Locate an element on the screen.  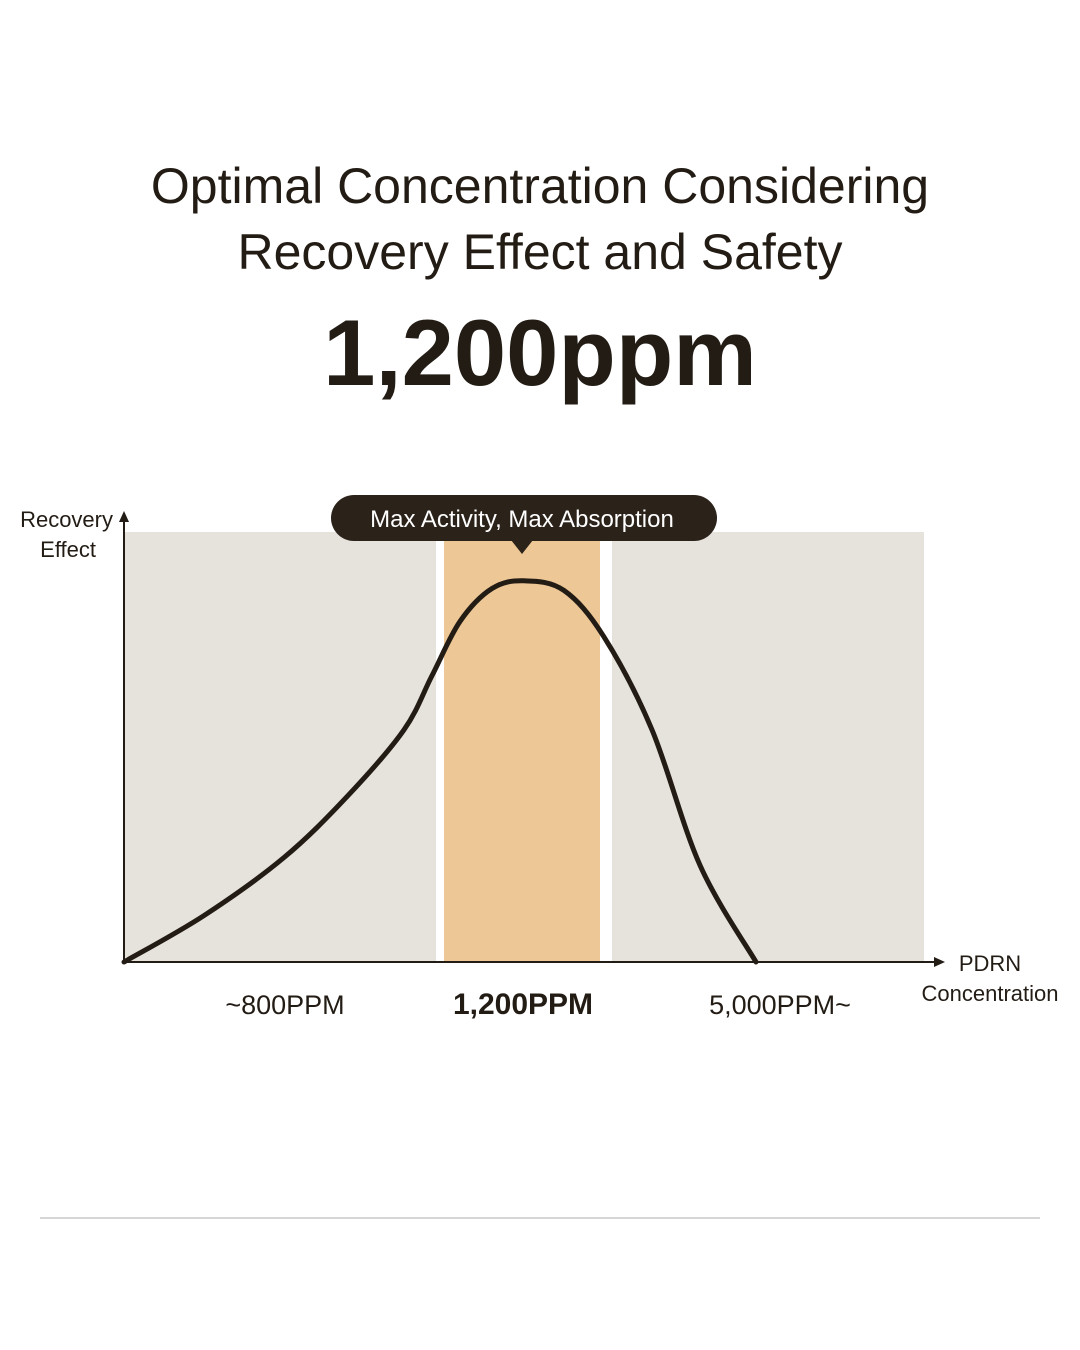
x-axis-label-line-1: PDRN is located at coordinates (990, 963).